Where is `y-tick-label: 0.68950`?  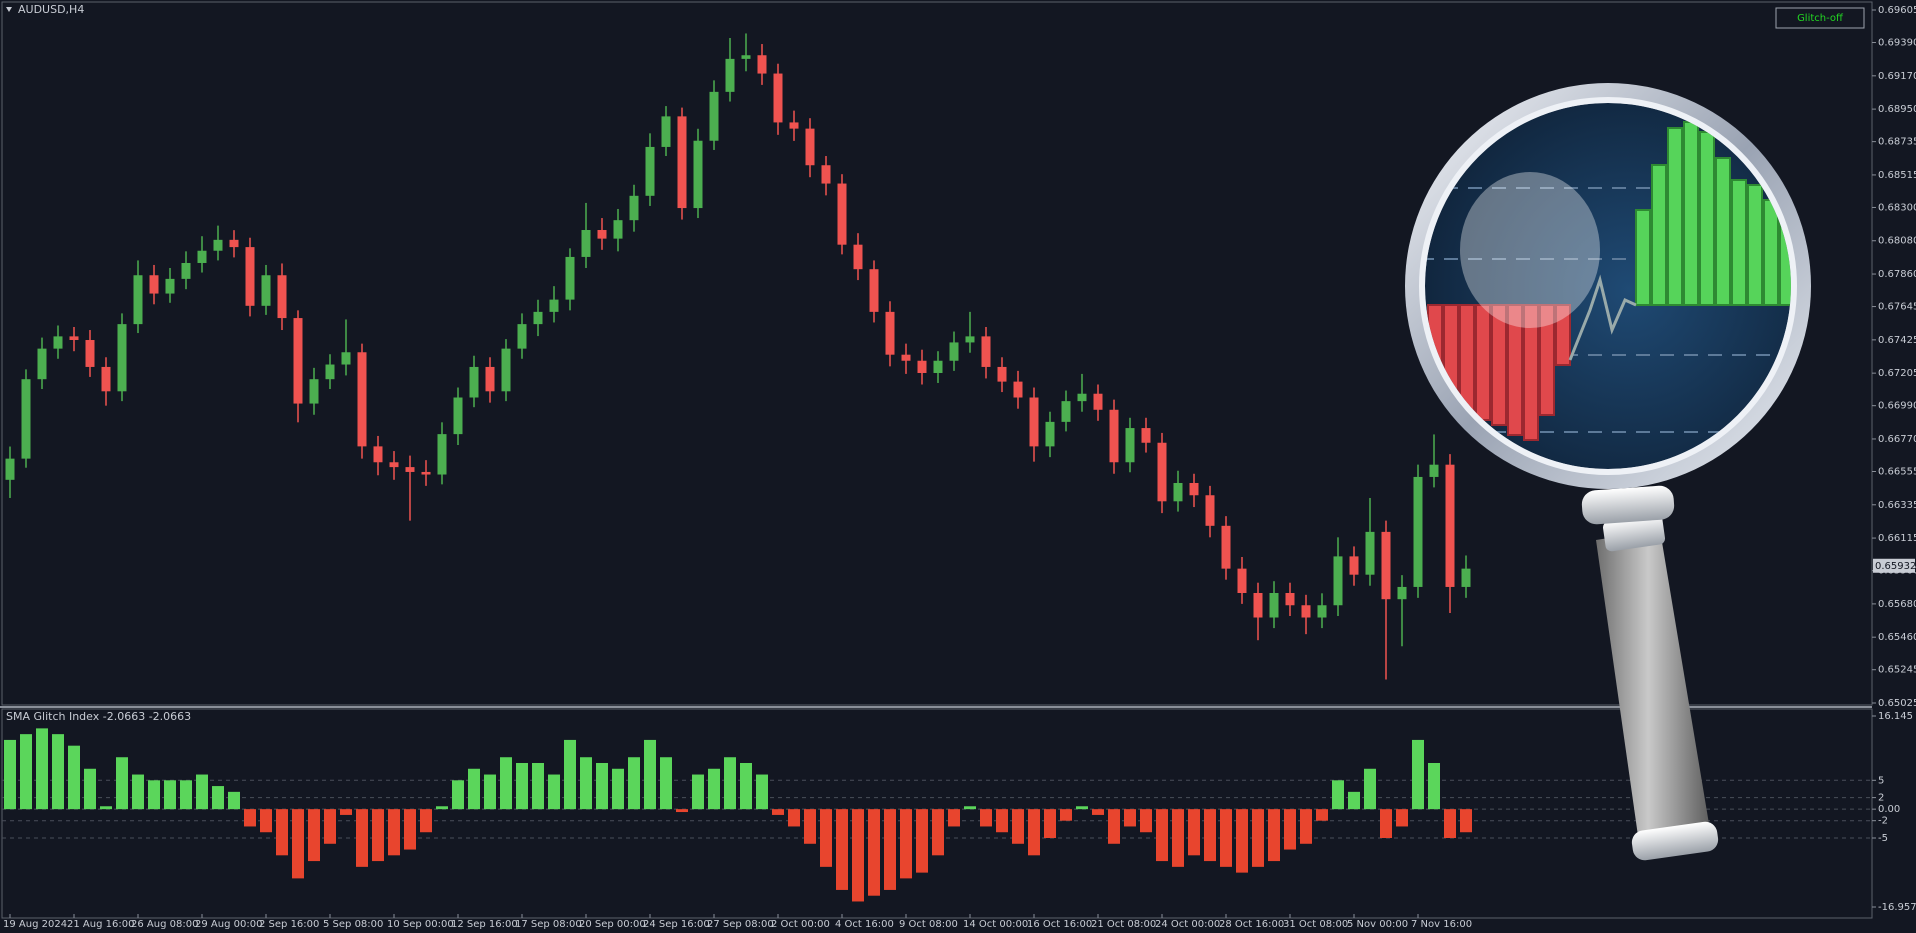 y-tick-label: 0.68950 is located at coordinates (1897, 109).